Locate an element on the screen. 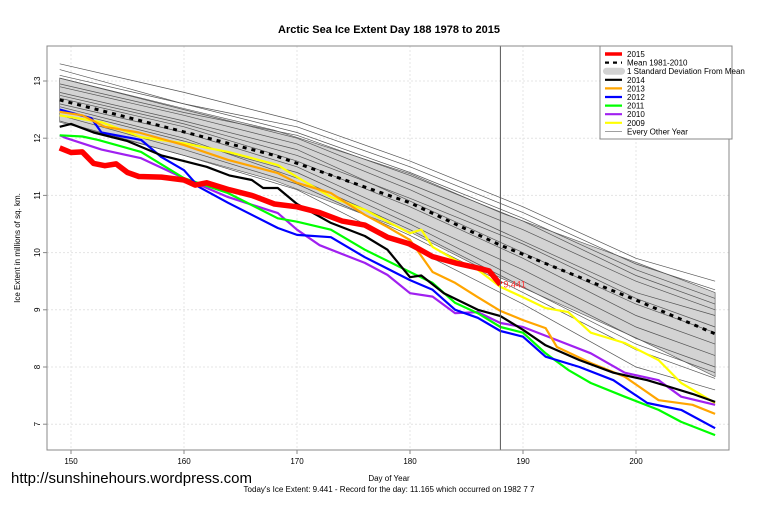 The image size is (760, 506). x-axis-label: Day of Year is located at coordinates (389, 478).